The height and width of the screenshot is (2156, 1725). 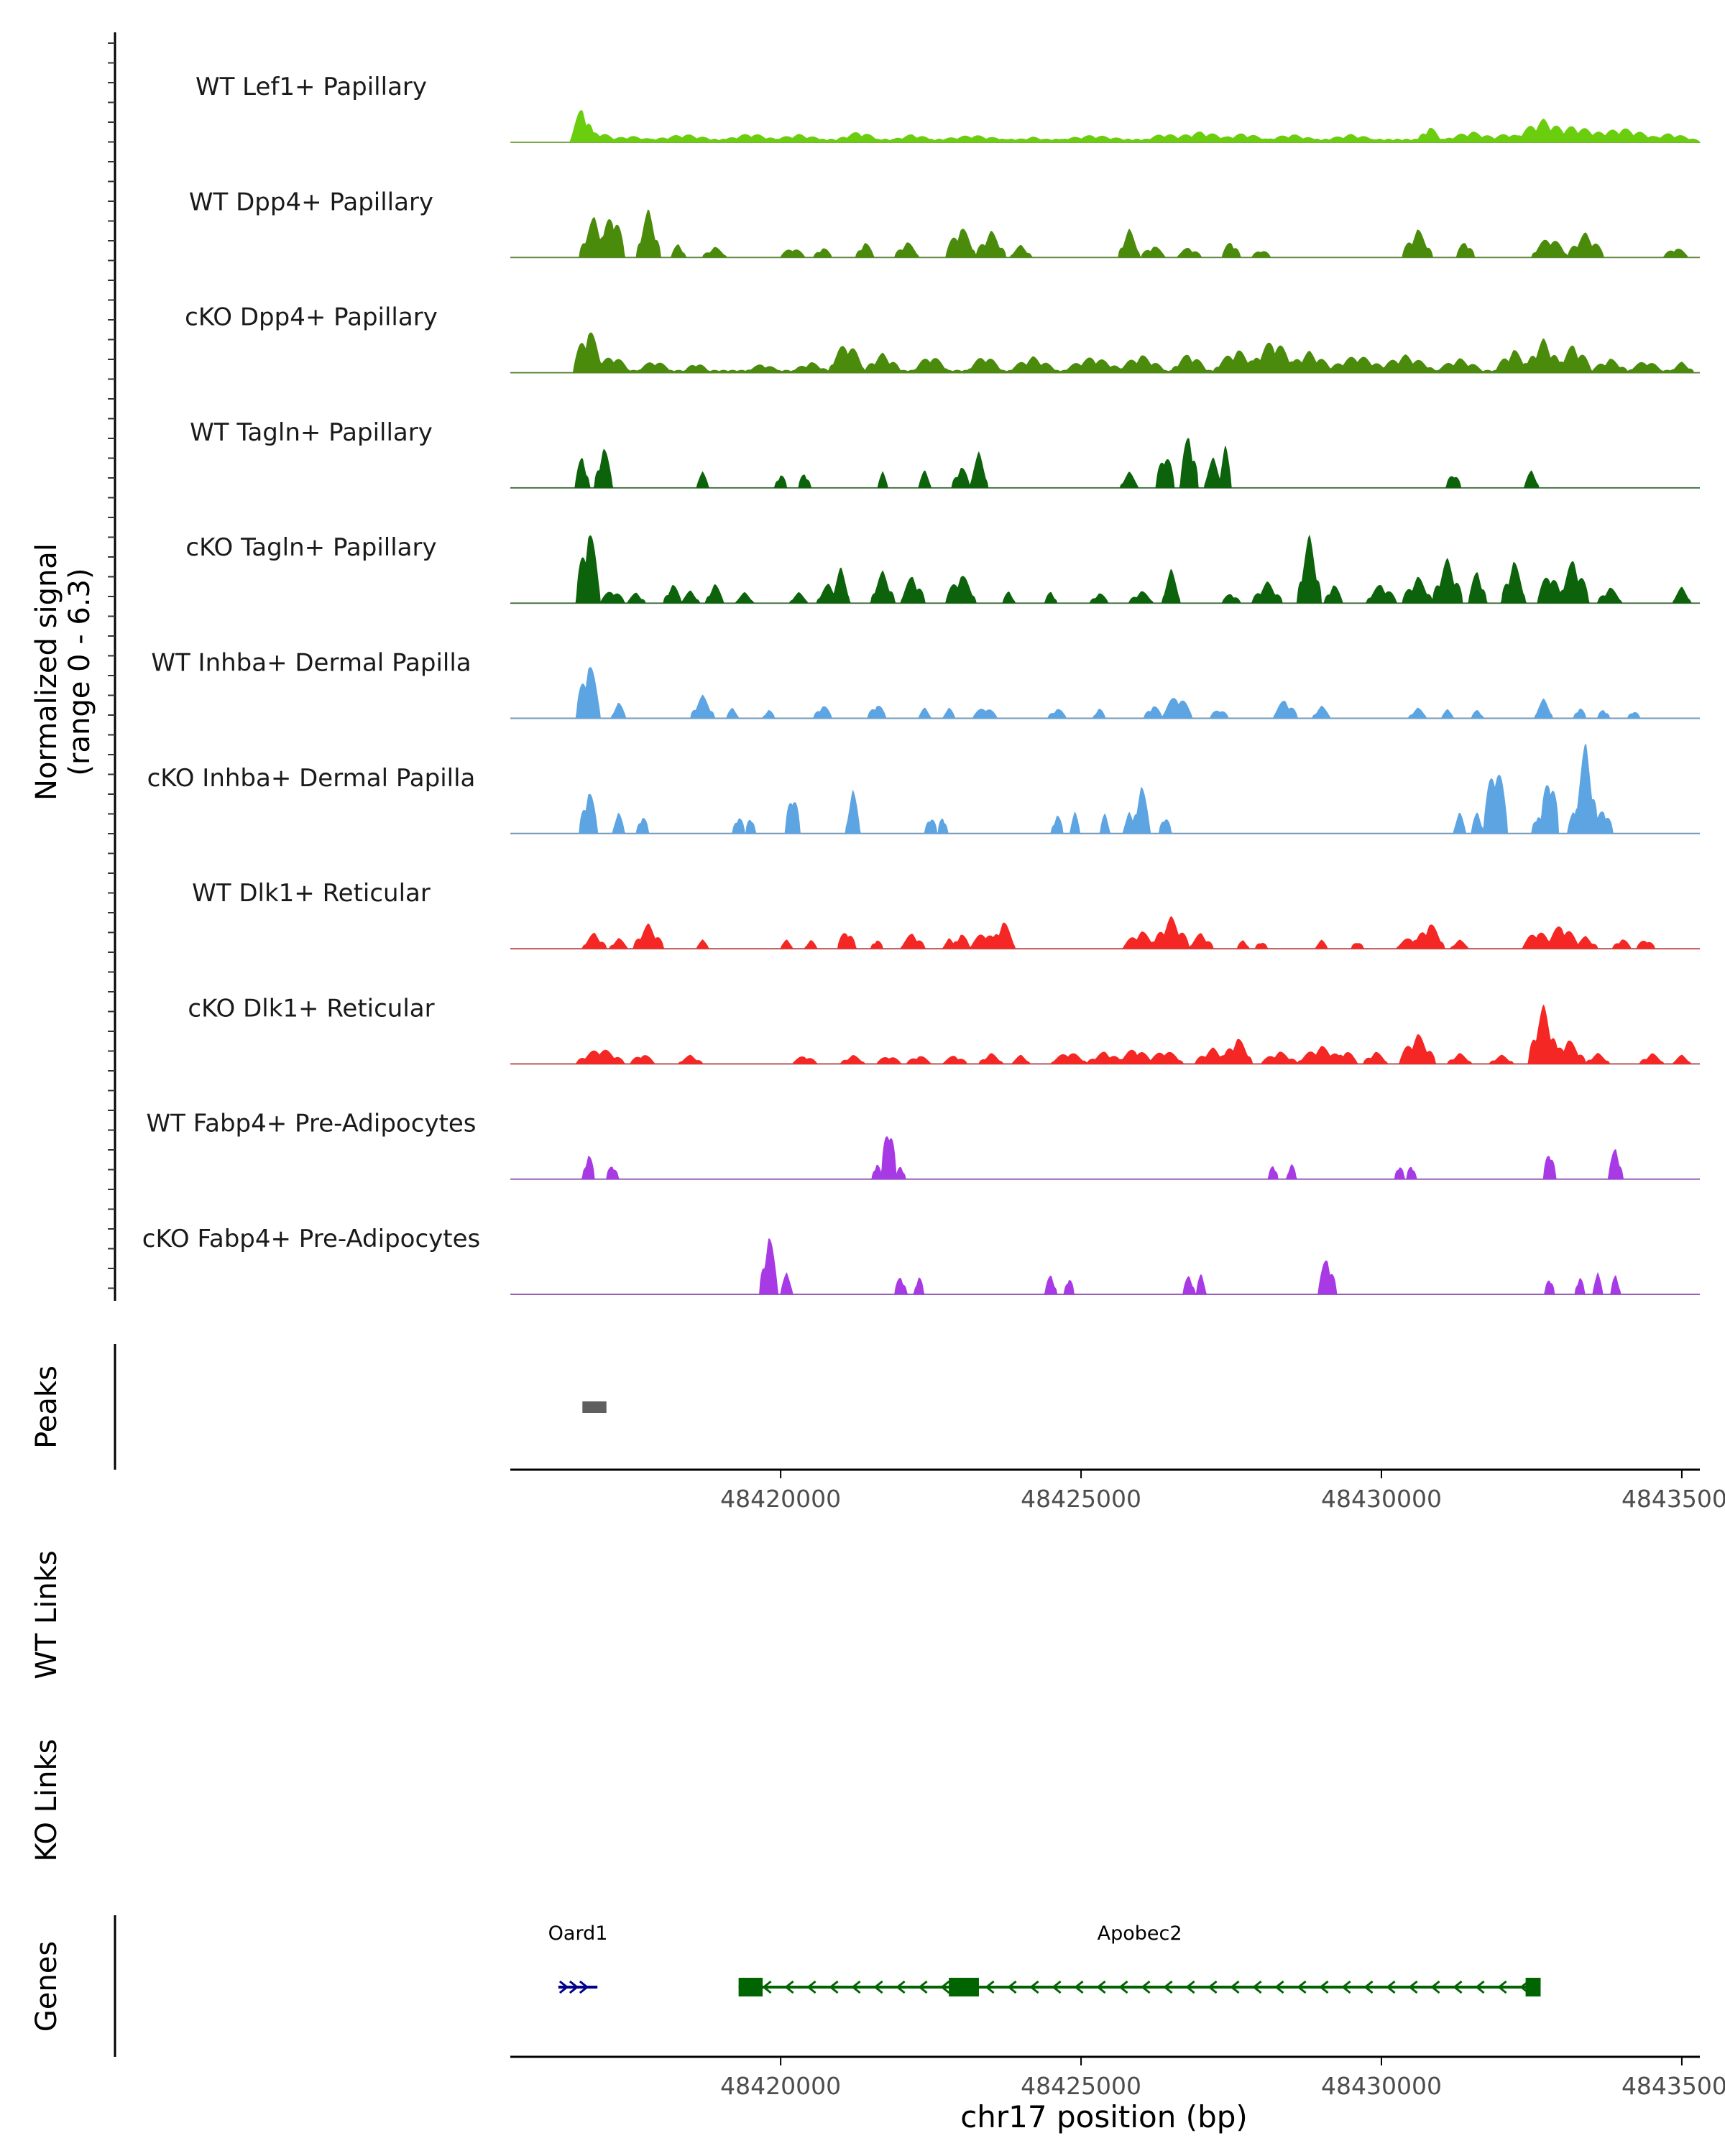 What do you see at coordinates (923, 1145) in the screenshot?
I see `coverage-track: WT Fabp4+ Pre-Adipocytes` at bounding box center [923, 1145].